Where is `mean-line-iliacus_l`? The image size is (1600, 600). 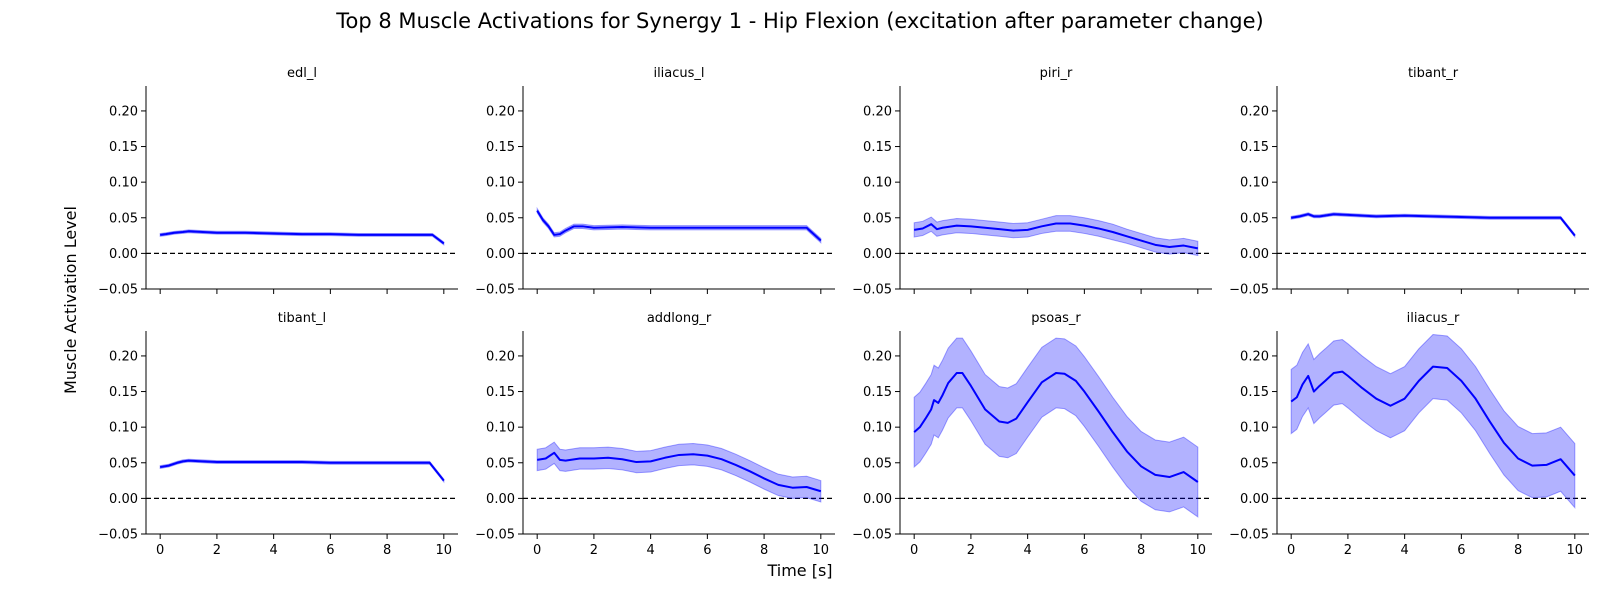 mean-line-iliacus_l is located at coordinates (679, 226).